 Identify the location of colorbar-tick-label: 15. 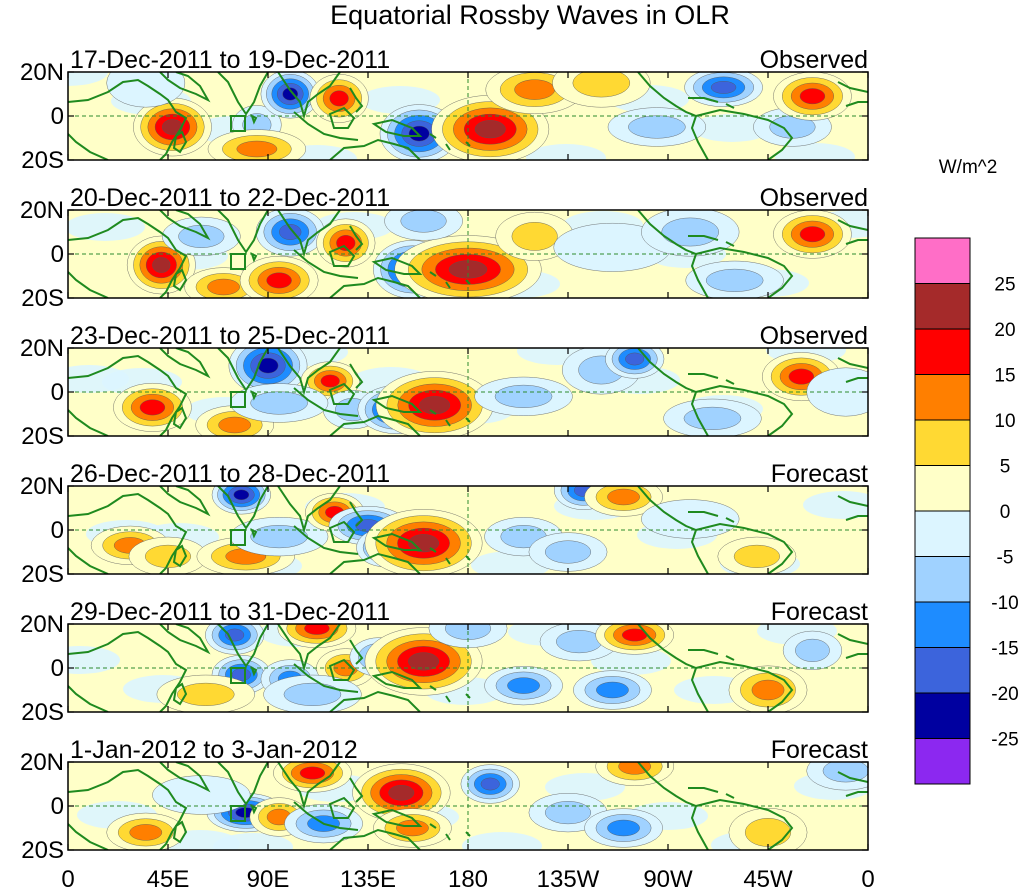
(1004, 376).